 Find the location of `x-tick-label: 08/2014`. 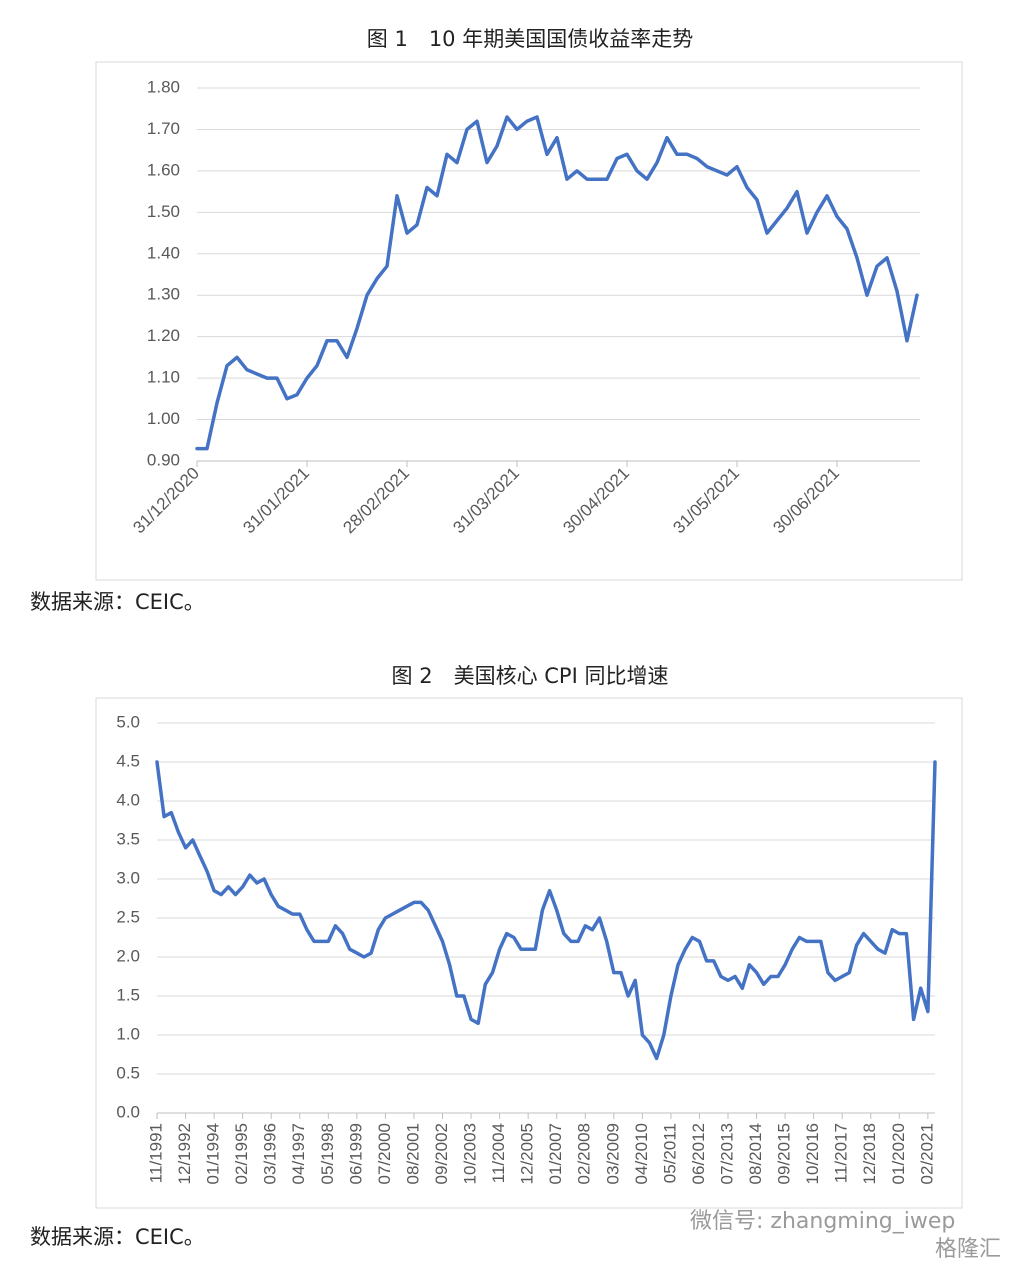

x-tick-label: 08/2014 is located at coordinates (755, 1153).